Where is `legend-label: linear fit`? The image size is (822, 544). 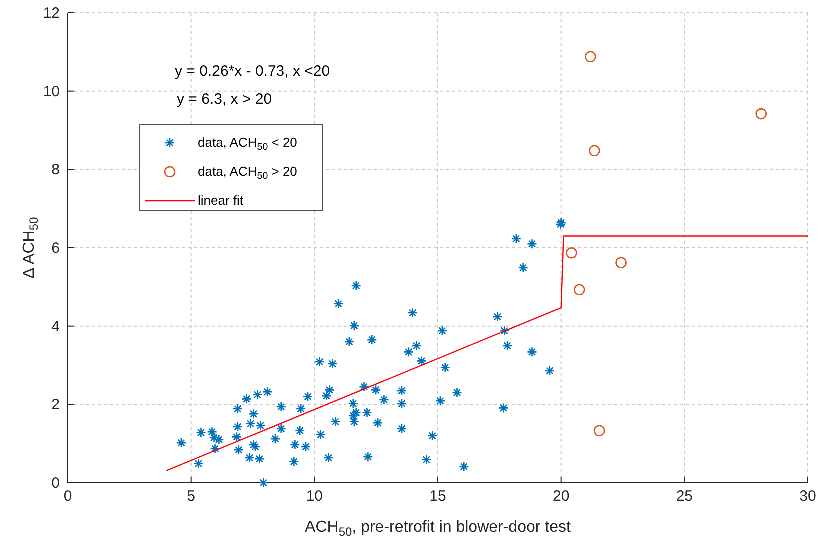 legend-label: linear fit is located at coordinates (221, 200).